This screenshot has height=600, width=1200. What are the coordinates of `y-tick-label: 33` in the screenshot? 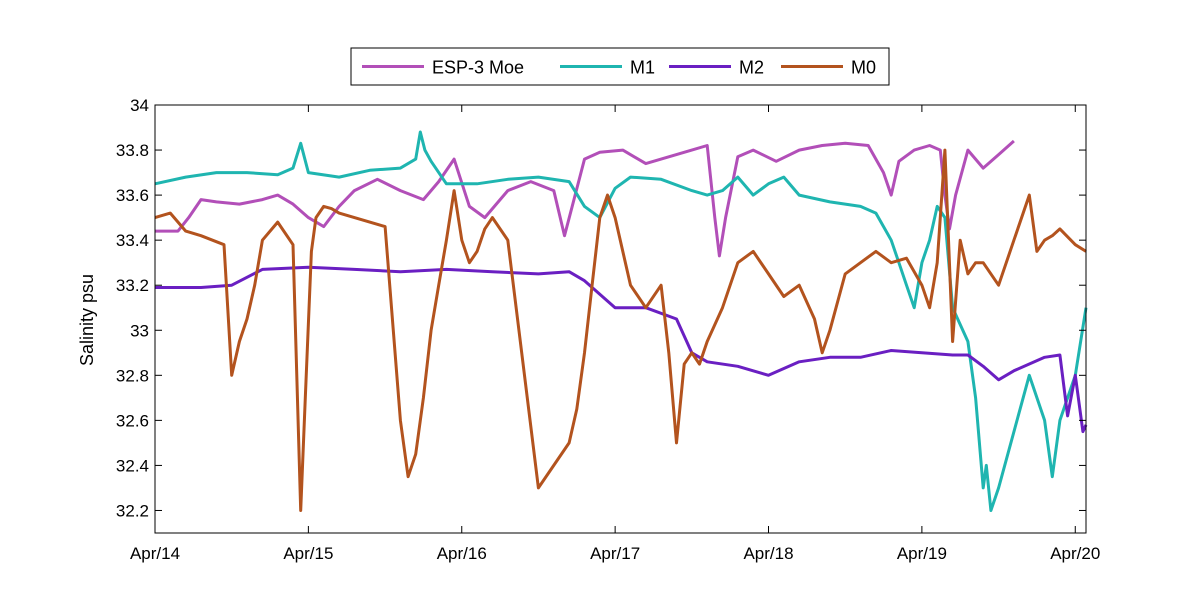 It's located at (139, 330).